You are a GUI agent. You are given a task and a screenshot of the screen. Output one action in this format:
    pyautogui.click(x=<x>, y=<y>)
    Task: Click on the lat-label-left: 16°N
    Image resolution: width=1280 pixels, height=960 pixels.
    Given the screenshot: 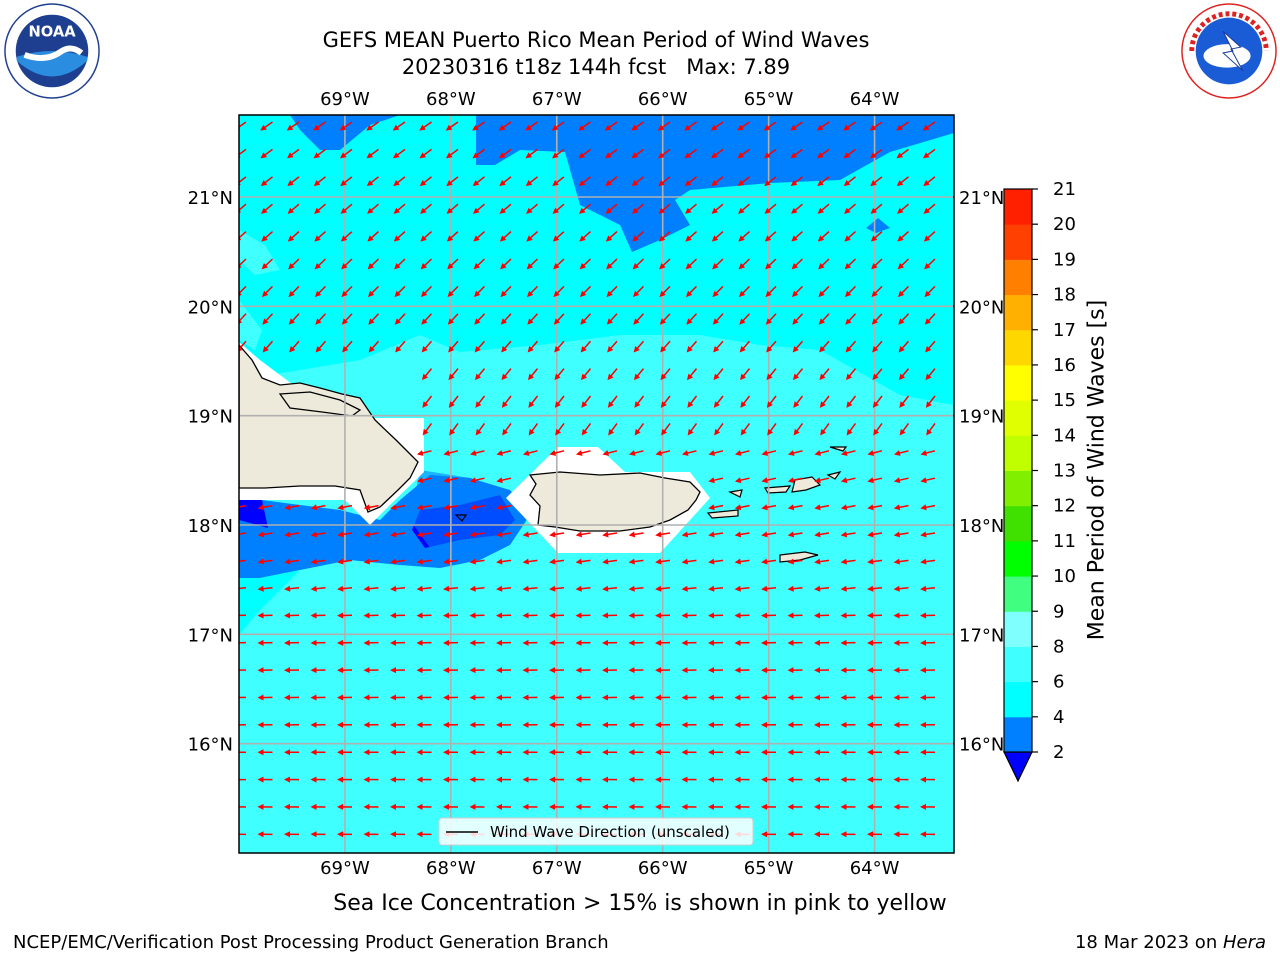 What is the action you would take?
    pyautogui.click(x=210, y=745)
    